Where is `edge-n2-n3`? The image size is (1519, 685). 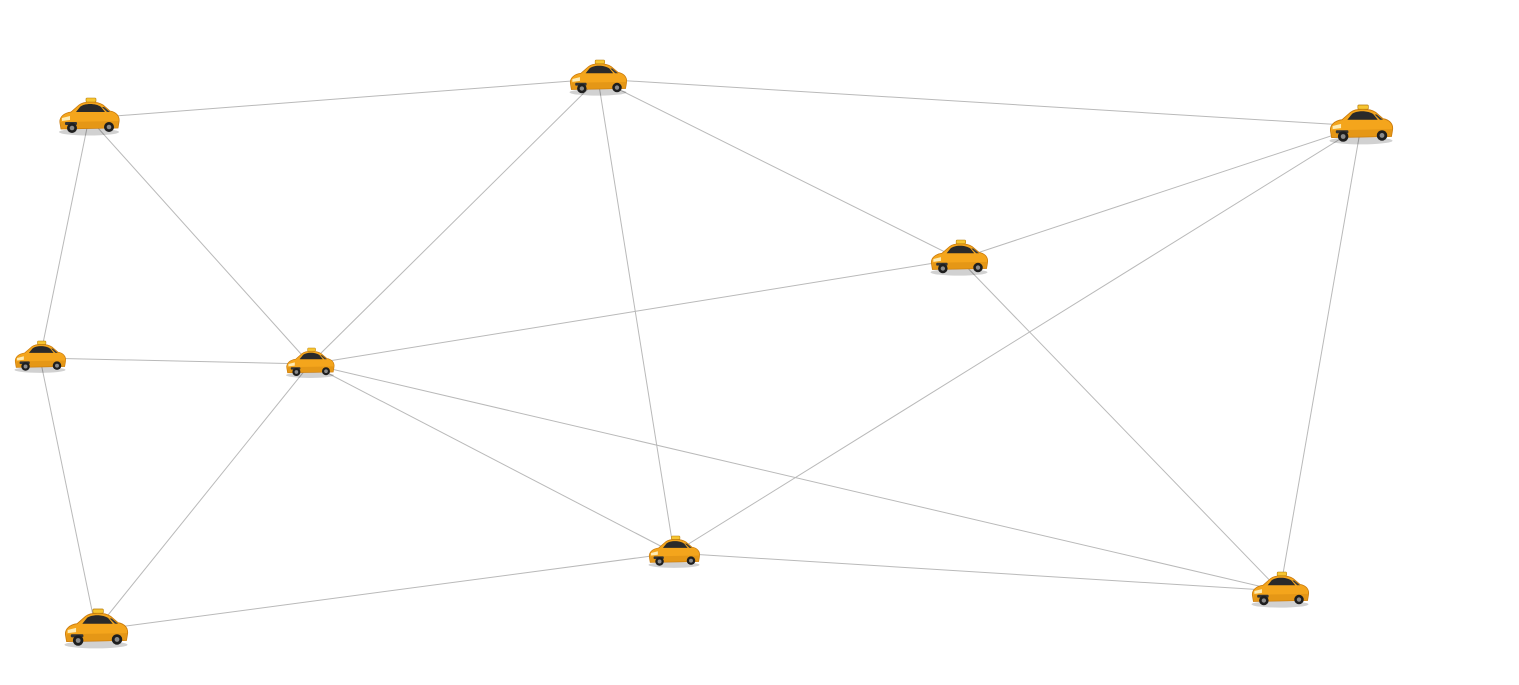 edge-n2-n3 is located at coordinates (979, 102).